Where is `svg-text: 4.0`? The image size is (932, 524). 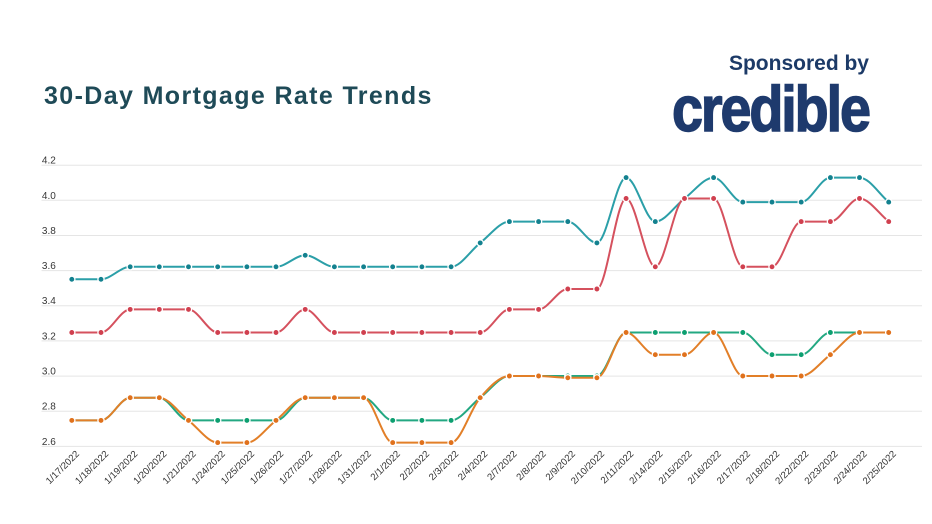 svg-text: 4.0 is located at coordinates (49, 196).